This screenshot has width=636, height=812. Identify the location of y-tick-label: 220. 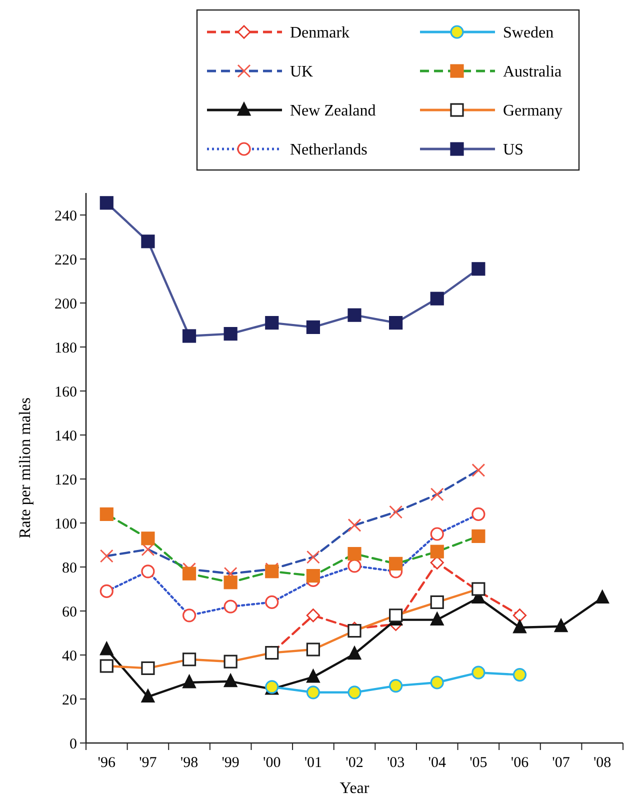
(65, 260).